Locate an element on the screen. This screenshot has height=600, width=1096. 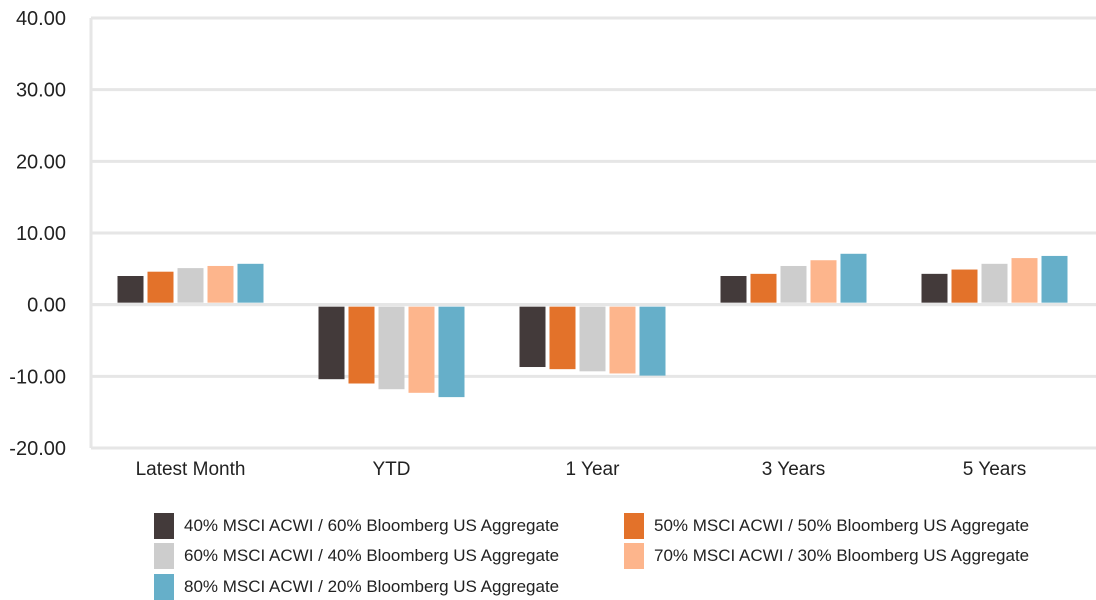
y-tick-label: 30.00 is located at coordinates (41, 91).